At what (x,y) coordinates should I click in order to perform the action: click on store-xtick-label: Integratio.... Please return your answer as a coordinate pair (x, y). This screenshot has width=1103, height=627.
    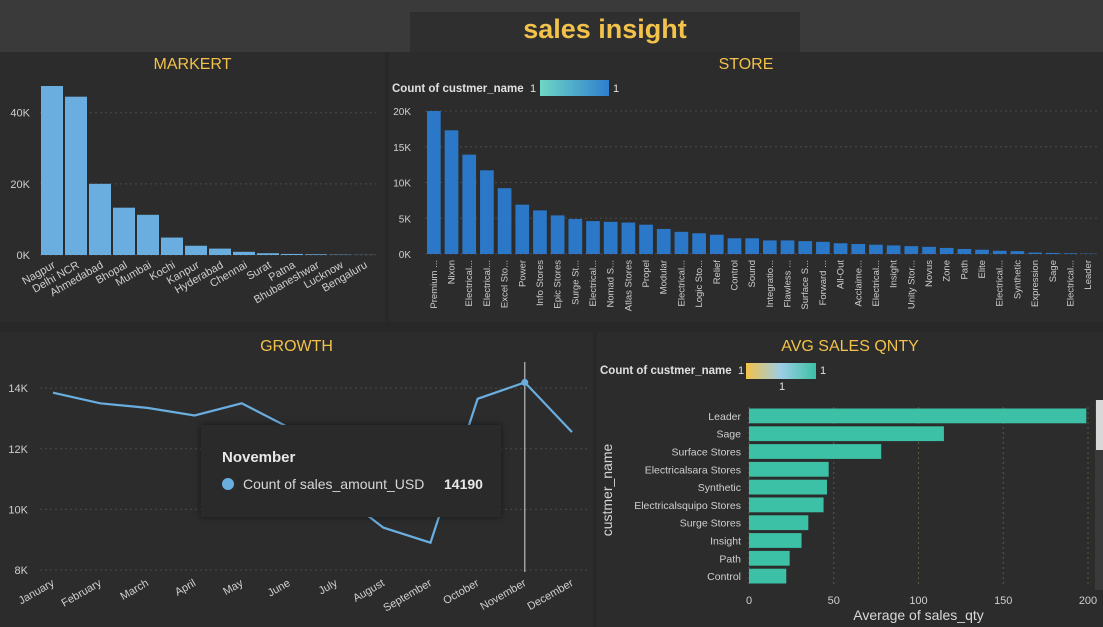
    Looking at the image, I should click on (770, 284).